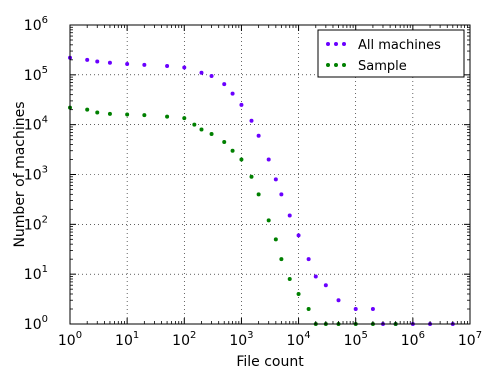 Image resolution: width=487 pixels, height=371 pixels. What do you see at coordinates (45, 20) in the screenshot?
I see `y-tick-exponent: 6` at bounding box center [45, 20].